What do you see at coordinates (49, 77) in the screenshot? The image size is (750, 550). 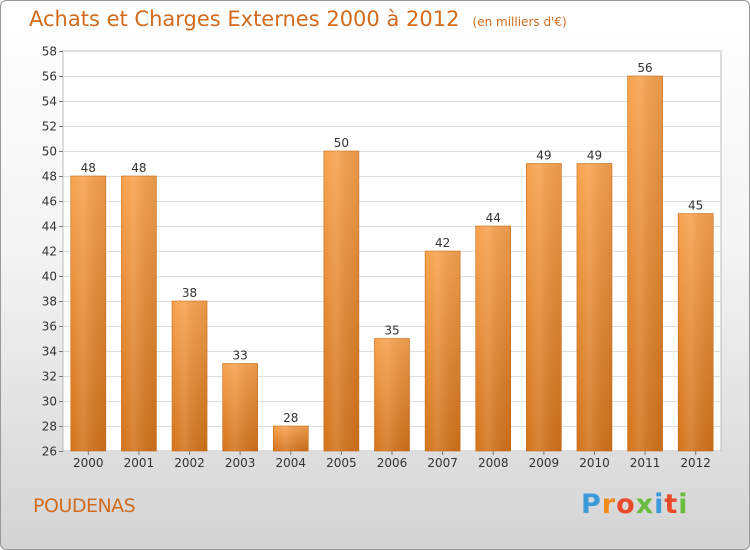 I see `y-tick-label: 56` at bounding box center [49, 77].